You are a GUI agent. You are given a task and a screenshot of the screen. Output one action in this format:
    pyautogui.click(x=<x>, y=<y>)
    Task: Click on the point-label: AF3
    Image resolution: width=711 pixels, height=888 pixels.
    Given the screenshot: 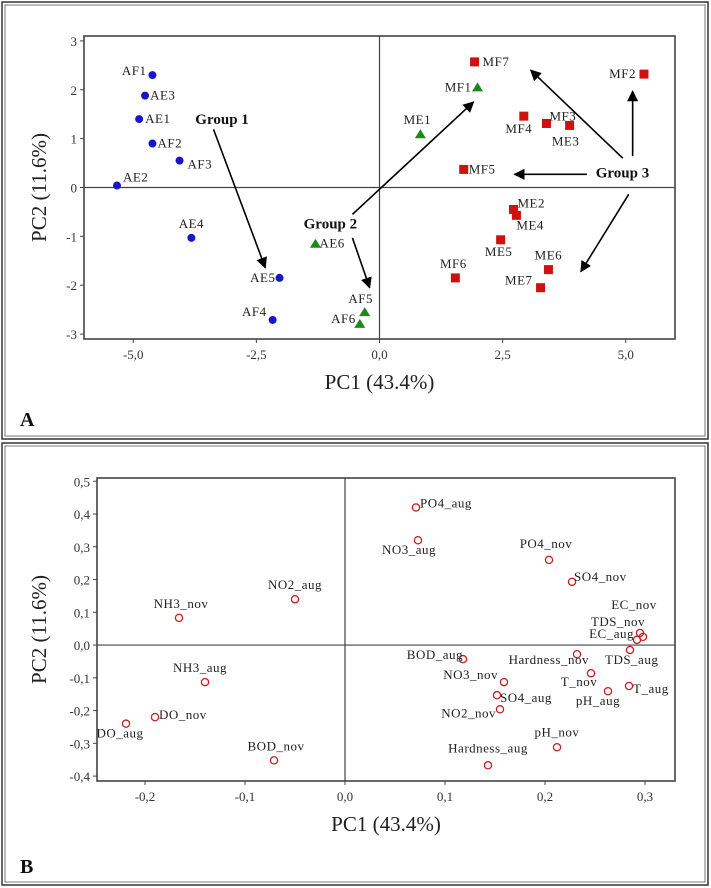 What is the action you would take?
    pyautogui.click(x=200, y=164)
    